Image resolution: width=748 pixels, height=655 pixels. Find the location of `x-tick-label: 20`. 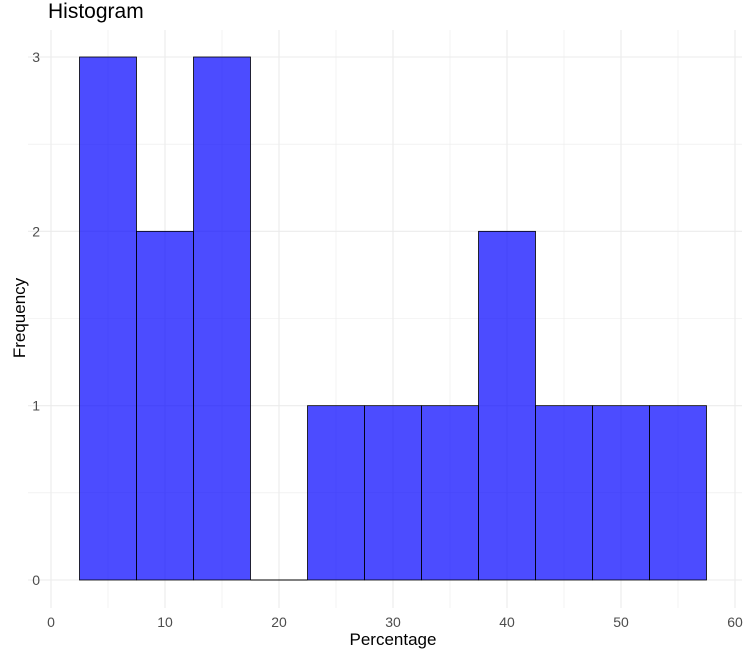

x-tick-label: 20 is located at coordinates (279, 622).